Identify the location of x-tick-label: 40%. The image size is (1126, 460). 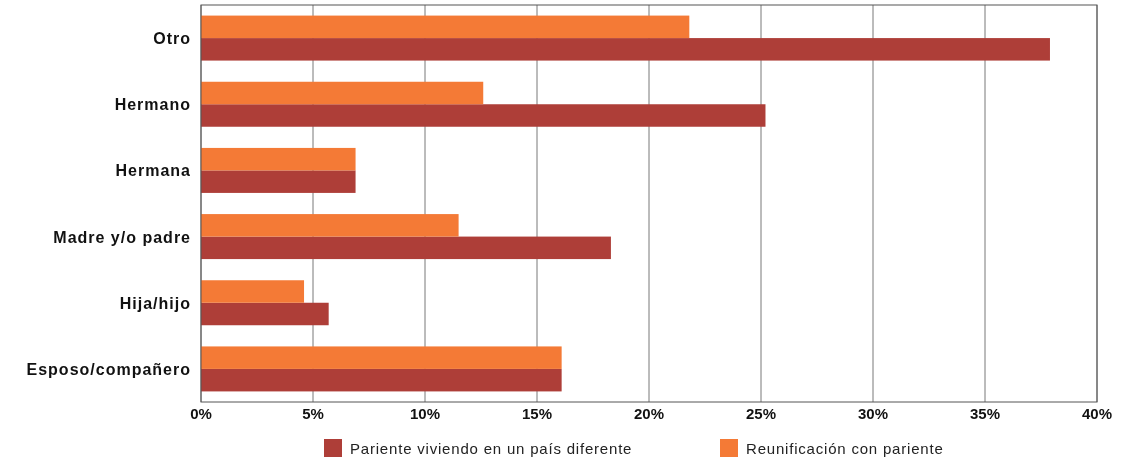
(1097, 413).